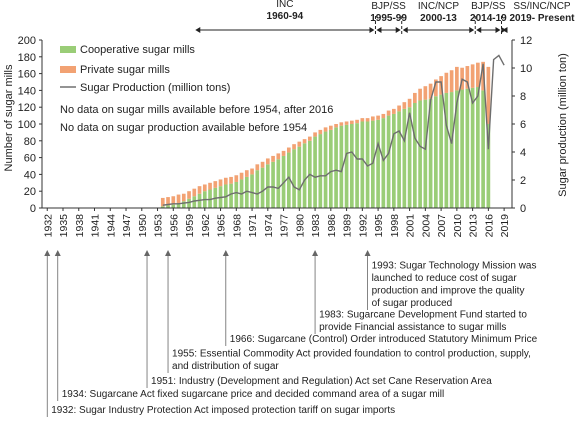 The height and width of the screenshot is (421, 575). What do you see at coordinates (80, 226) in the screenshot?
I see `x-tick-label: 1938` at bounding box center [80, 226].